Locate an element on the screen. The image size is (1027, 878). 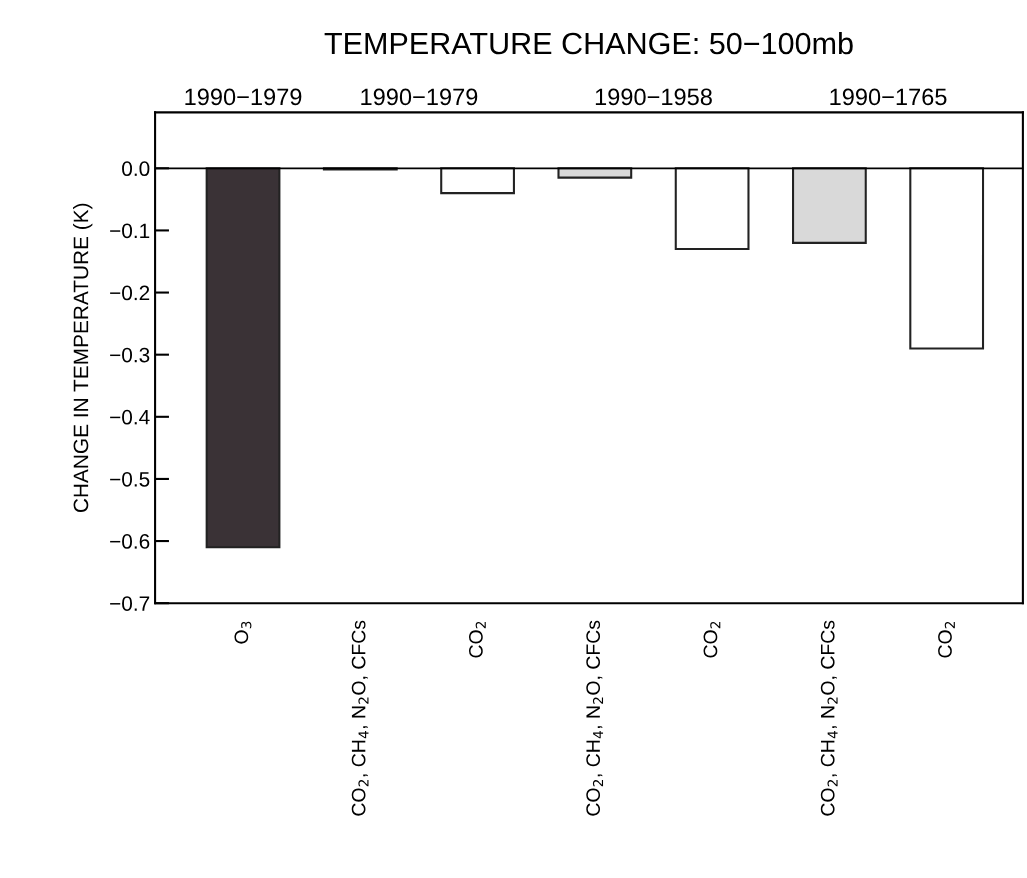
y-tick-label: 0.0 is located at coordinates (136, 169).